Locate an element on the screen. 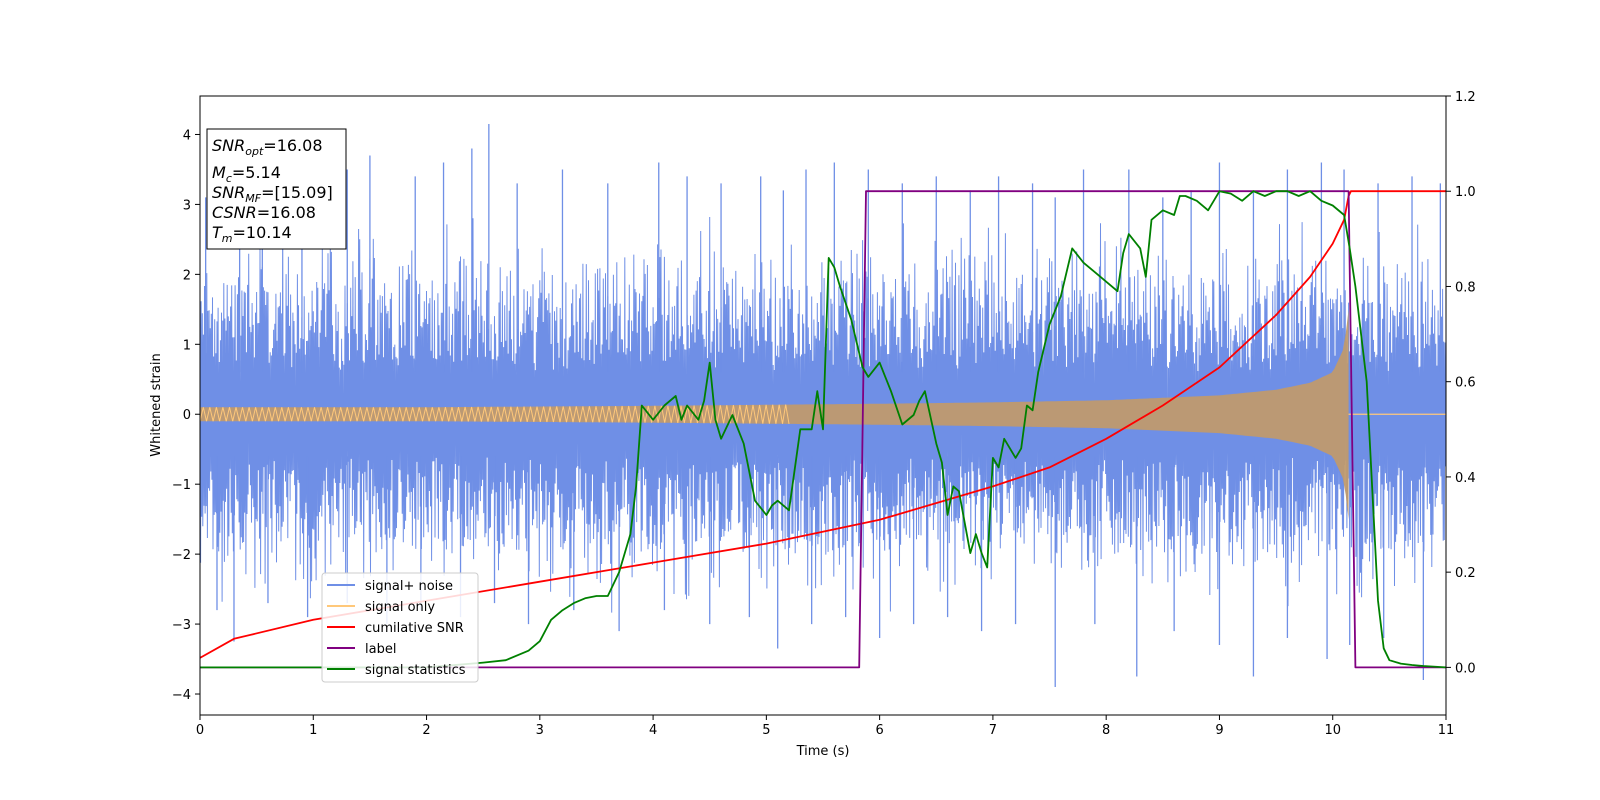 Image resolution: width=1600 pixels, height=800 pixels. chirp-oscillation is located at coordinates (495, 414).